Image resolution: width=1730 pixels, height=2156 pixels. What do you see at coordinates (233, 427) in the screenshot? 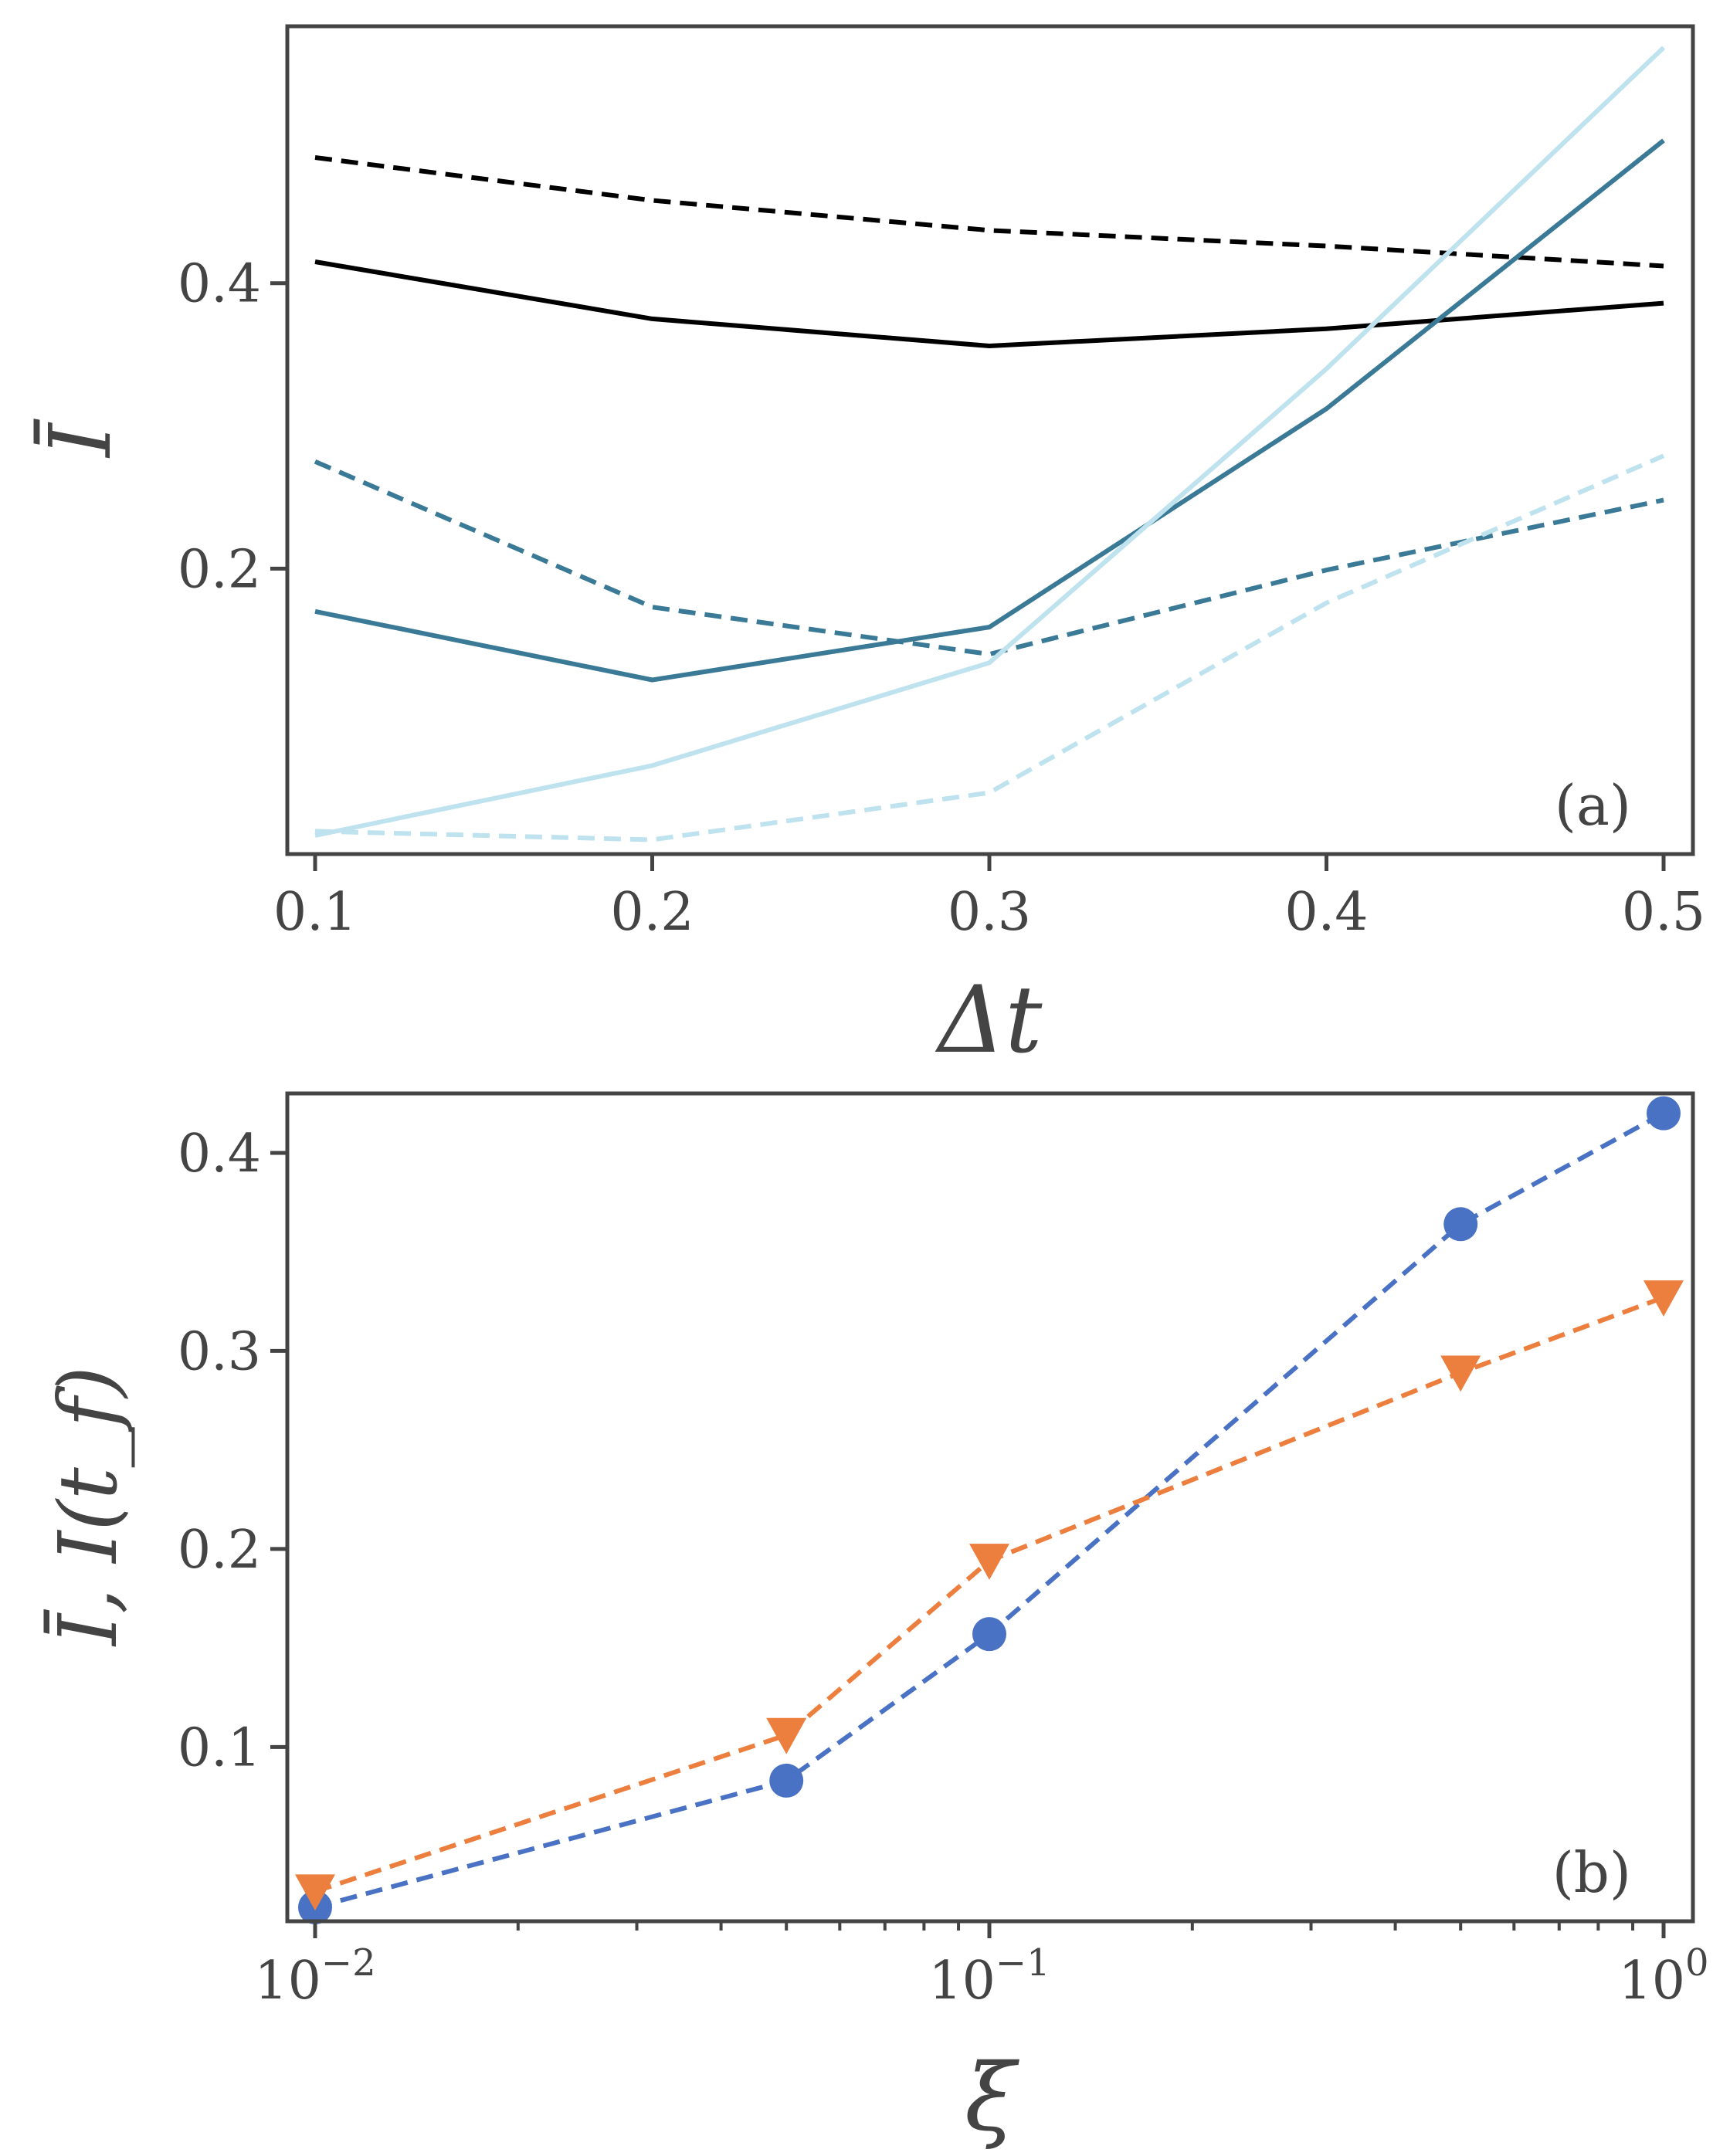
I see `panel-a-y-ticks: 0.2 0.4` at bounding box center [233, 427].